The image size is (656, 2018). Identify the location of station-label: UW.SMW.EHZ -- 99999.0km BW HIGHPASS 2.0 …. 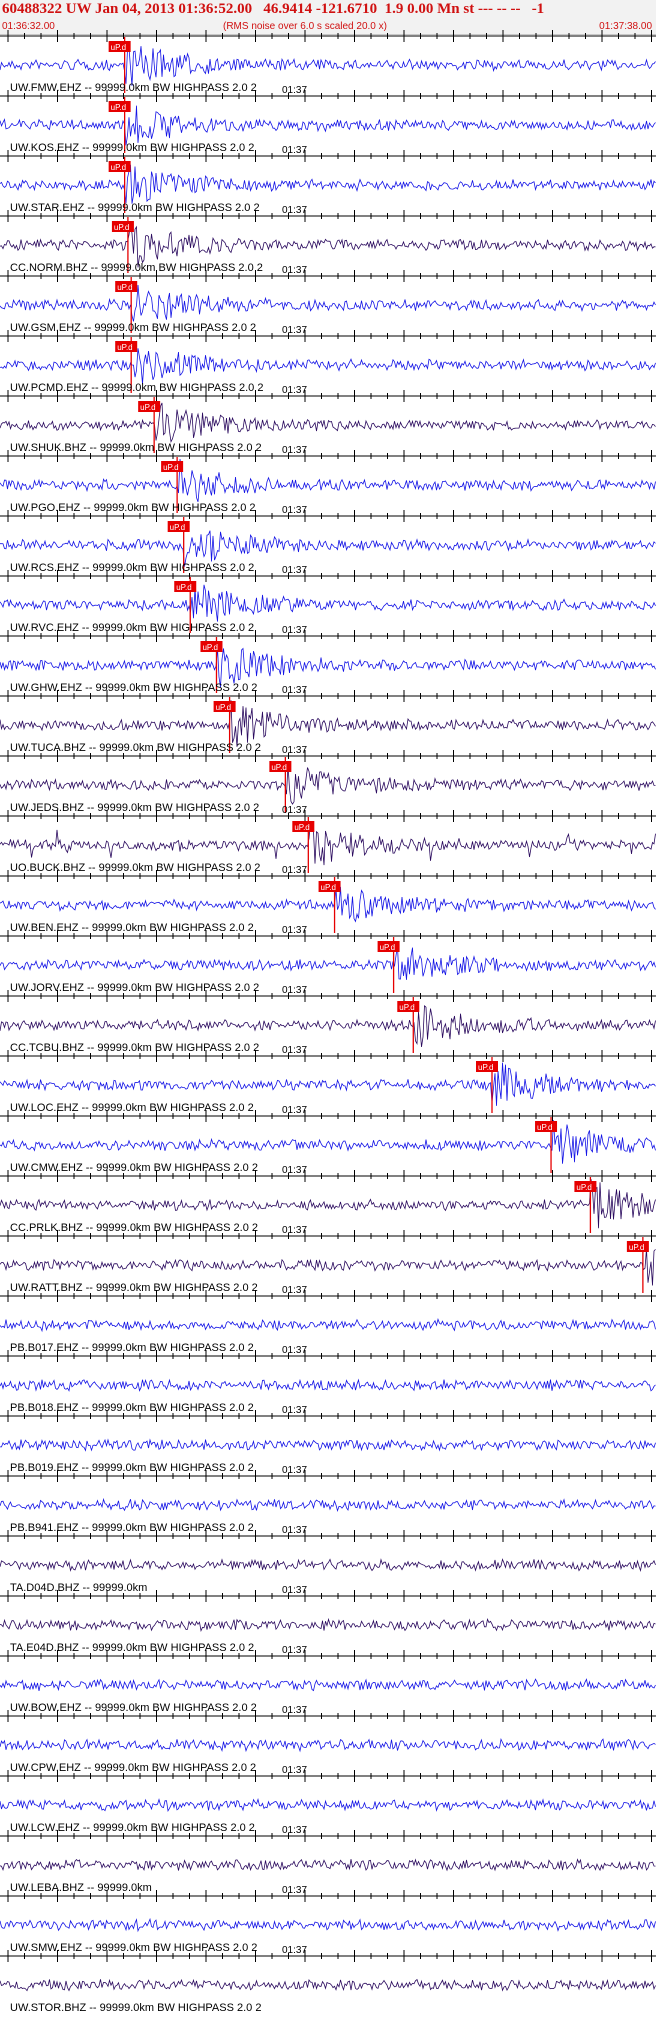
(133, 1948).